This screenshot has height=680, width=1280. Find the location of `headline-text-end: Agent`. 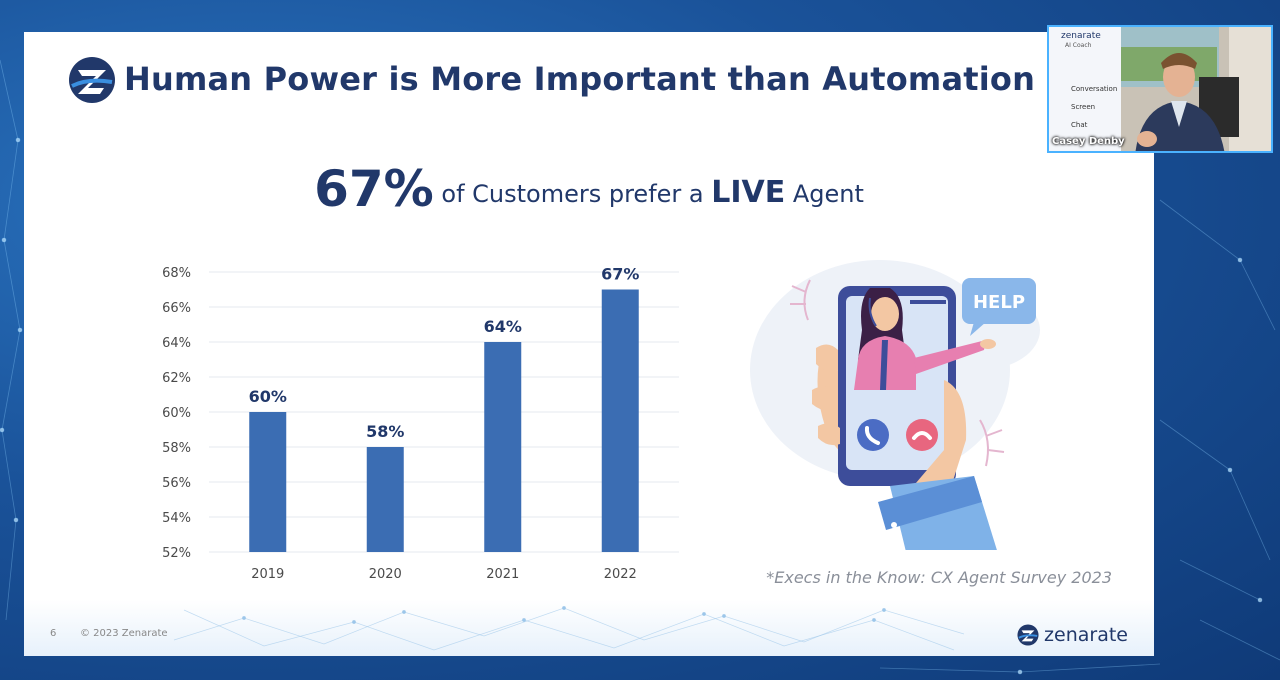

headline-text-end: Agent is located at coordinates (824, 194).